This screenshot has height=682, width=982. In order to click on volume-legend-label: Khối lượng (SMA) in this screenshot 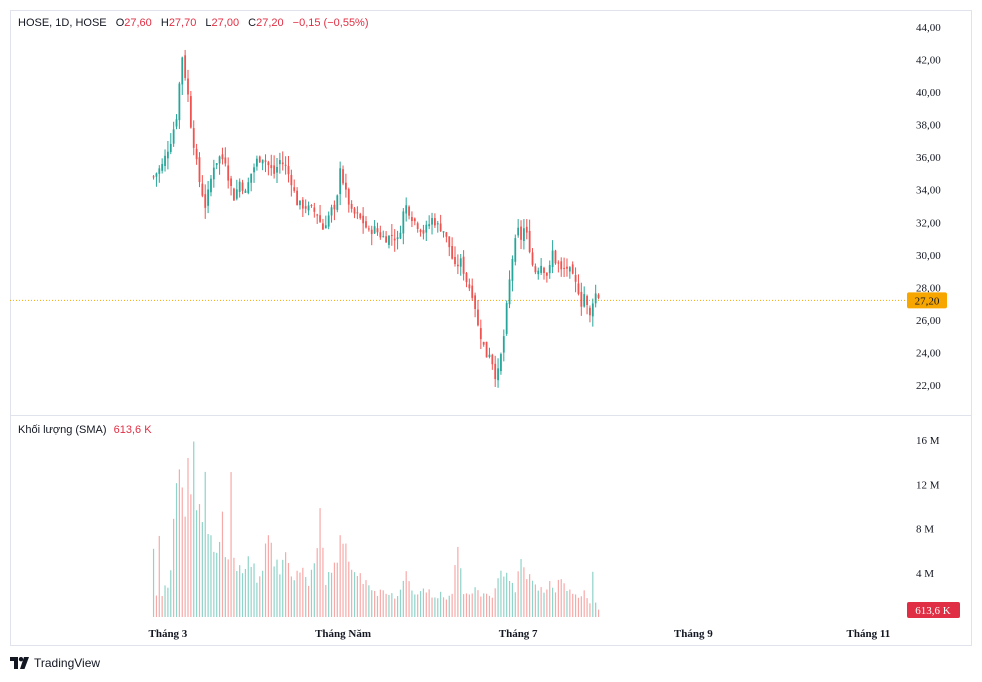, I will do `click(62, 430)`.